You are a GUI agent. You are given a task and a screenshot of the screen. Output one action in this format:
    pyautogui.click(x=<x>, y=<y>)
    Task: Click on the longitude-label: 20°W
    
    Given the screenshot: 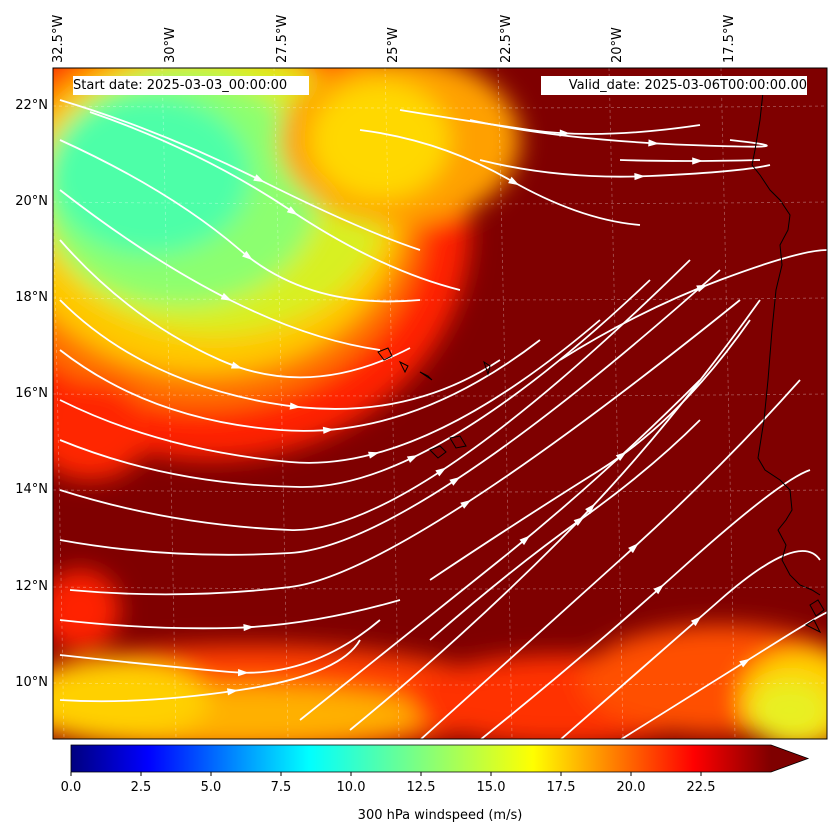 What is the action you would take?
    pyautogui.click(x=617, y=45)
    